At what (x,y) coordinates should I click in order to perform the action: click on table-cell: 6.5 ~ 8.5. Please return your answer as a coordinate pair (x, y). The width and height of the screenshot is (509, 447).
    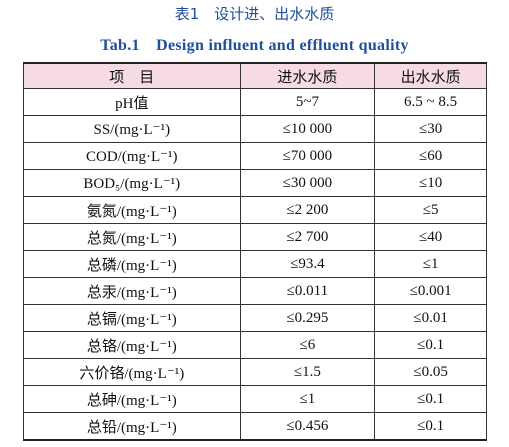
    Looking at the image, I should click on (430, 102).